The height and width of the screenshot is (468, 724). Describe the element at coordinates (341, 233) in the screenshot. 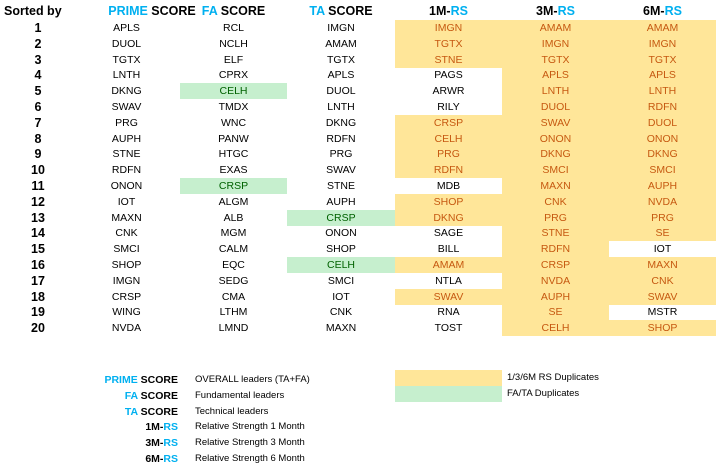

I see `ta-cell: ONON` at that location.